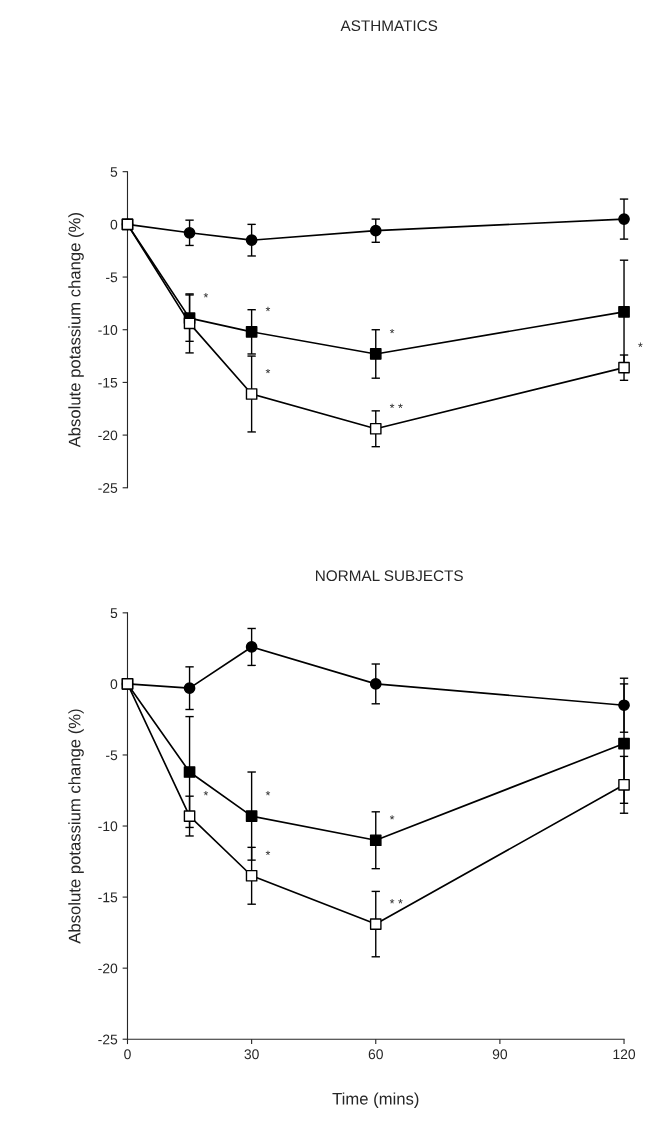 Image resolution: width=671 pixels, height=1137 pixels. Describe the element at coordinates (375, 1100) in the screenshot. I see `x-axis-title: Time (mins)` at that location.